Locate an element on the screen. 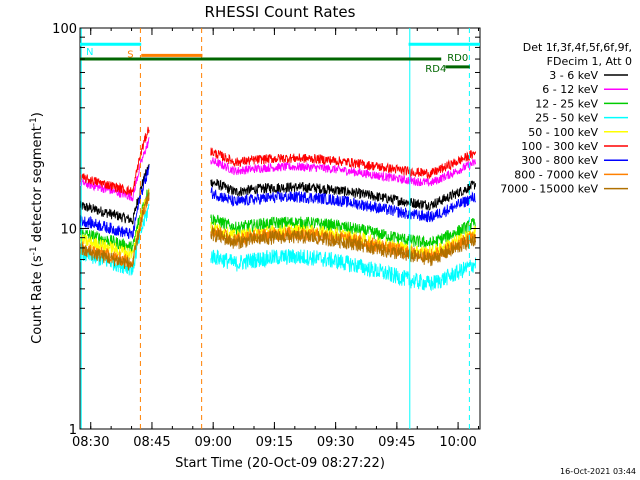 The image size is (640, 480). flag-label-0: S is located at coordinates (130, 54).